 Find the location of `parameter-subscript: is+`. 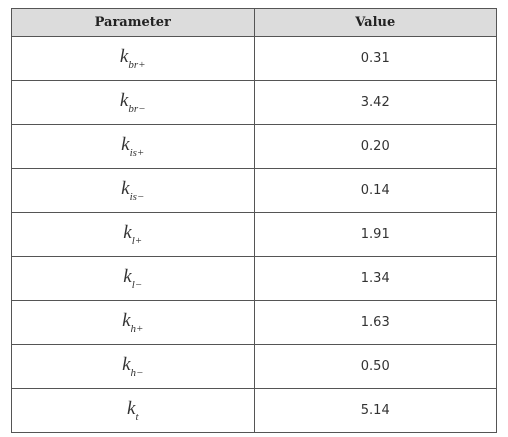

parameter-subscript: is+ is located at coordinates (137, 153).